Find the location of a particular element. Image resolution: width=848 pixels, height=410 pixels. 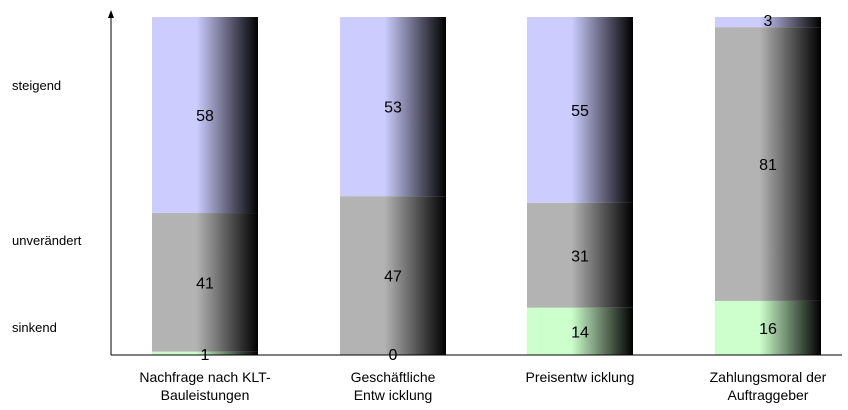

data-label-unveraendert-4: 81 is located at coordinates (768, 165).